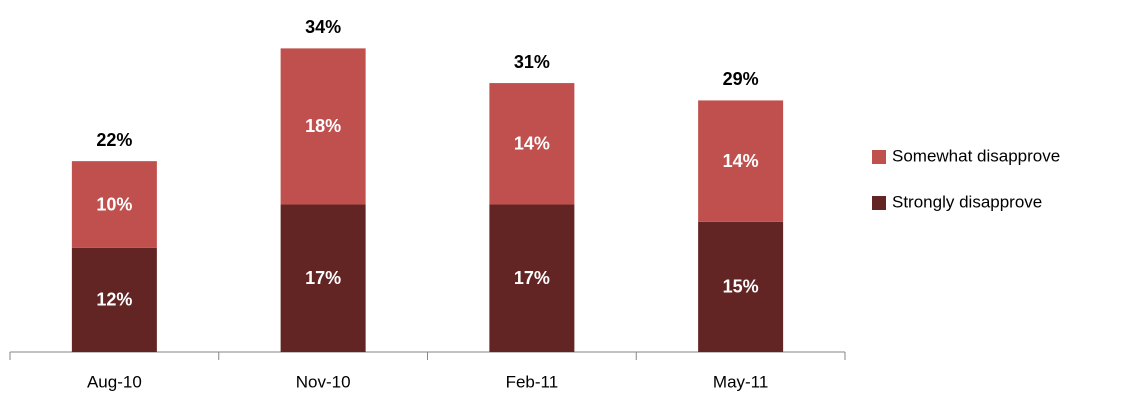  What do you see at coordinates (740, 381) in the screenshot?
I see `x-tick-label: May-11` at bounding box center [740, 381].